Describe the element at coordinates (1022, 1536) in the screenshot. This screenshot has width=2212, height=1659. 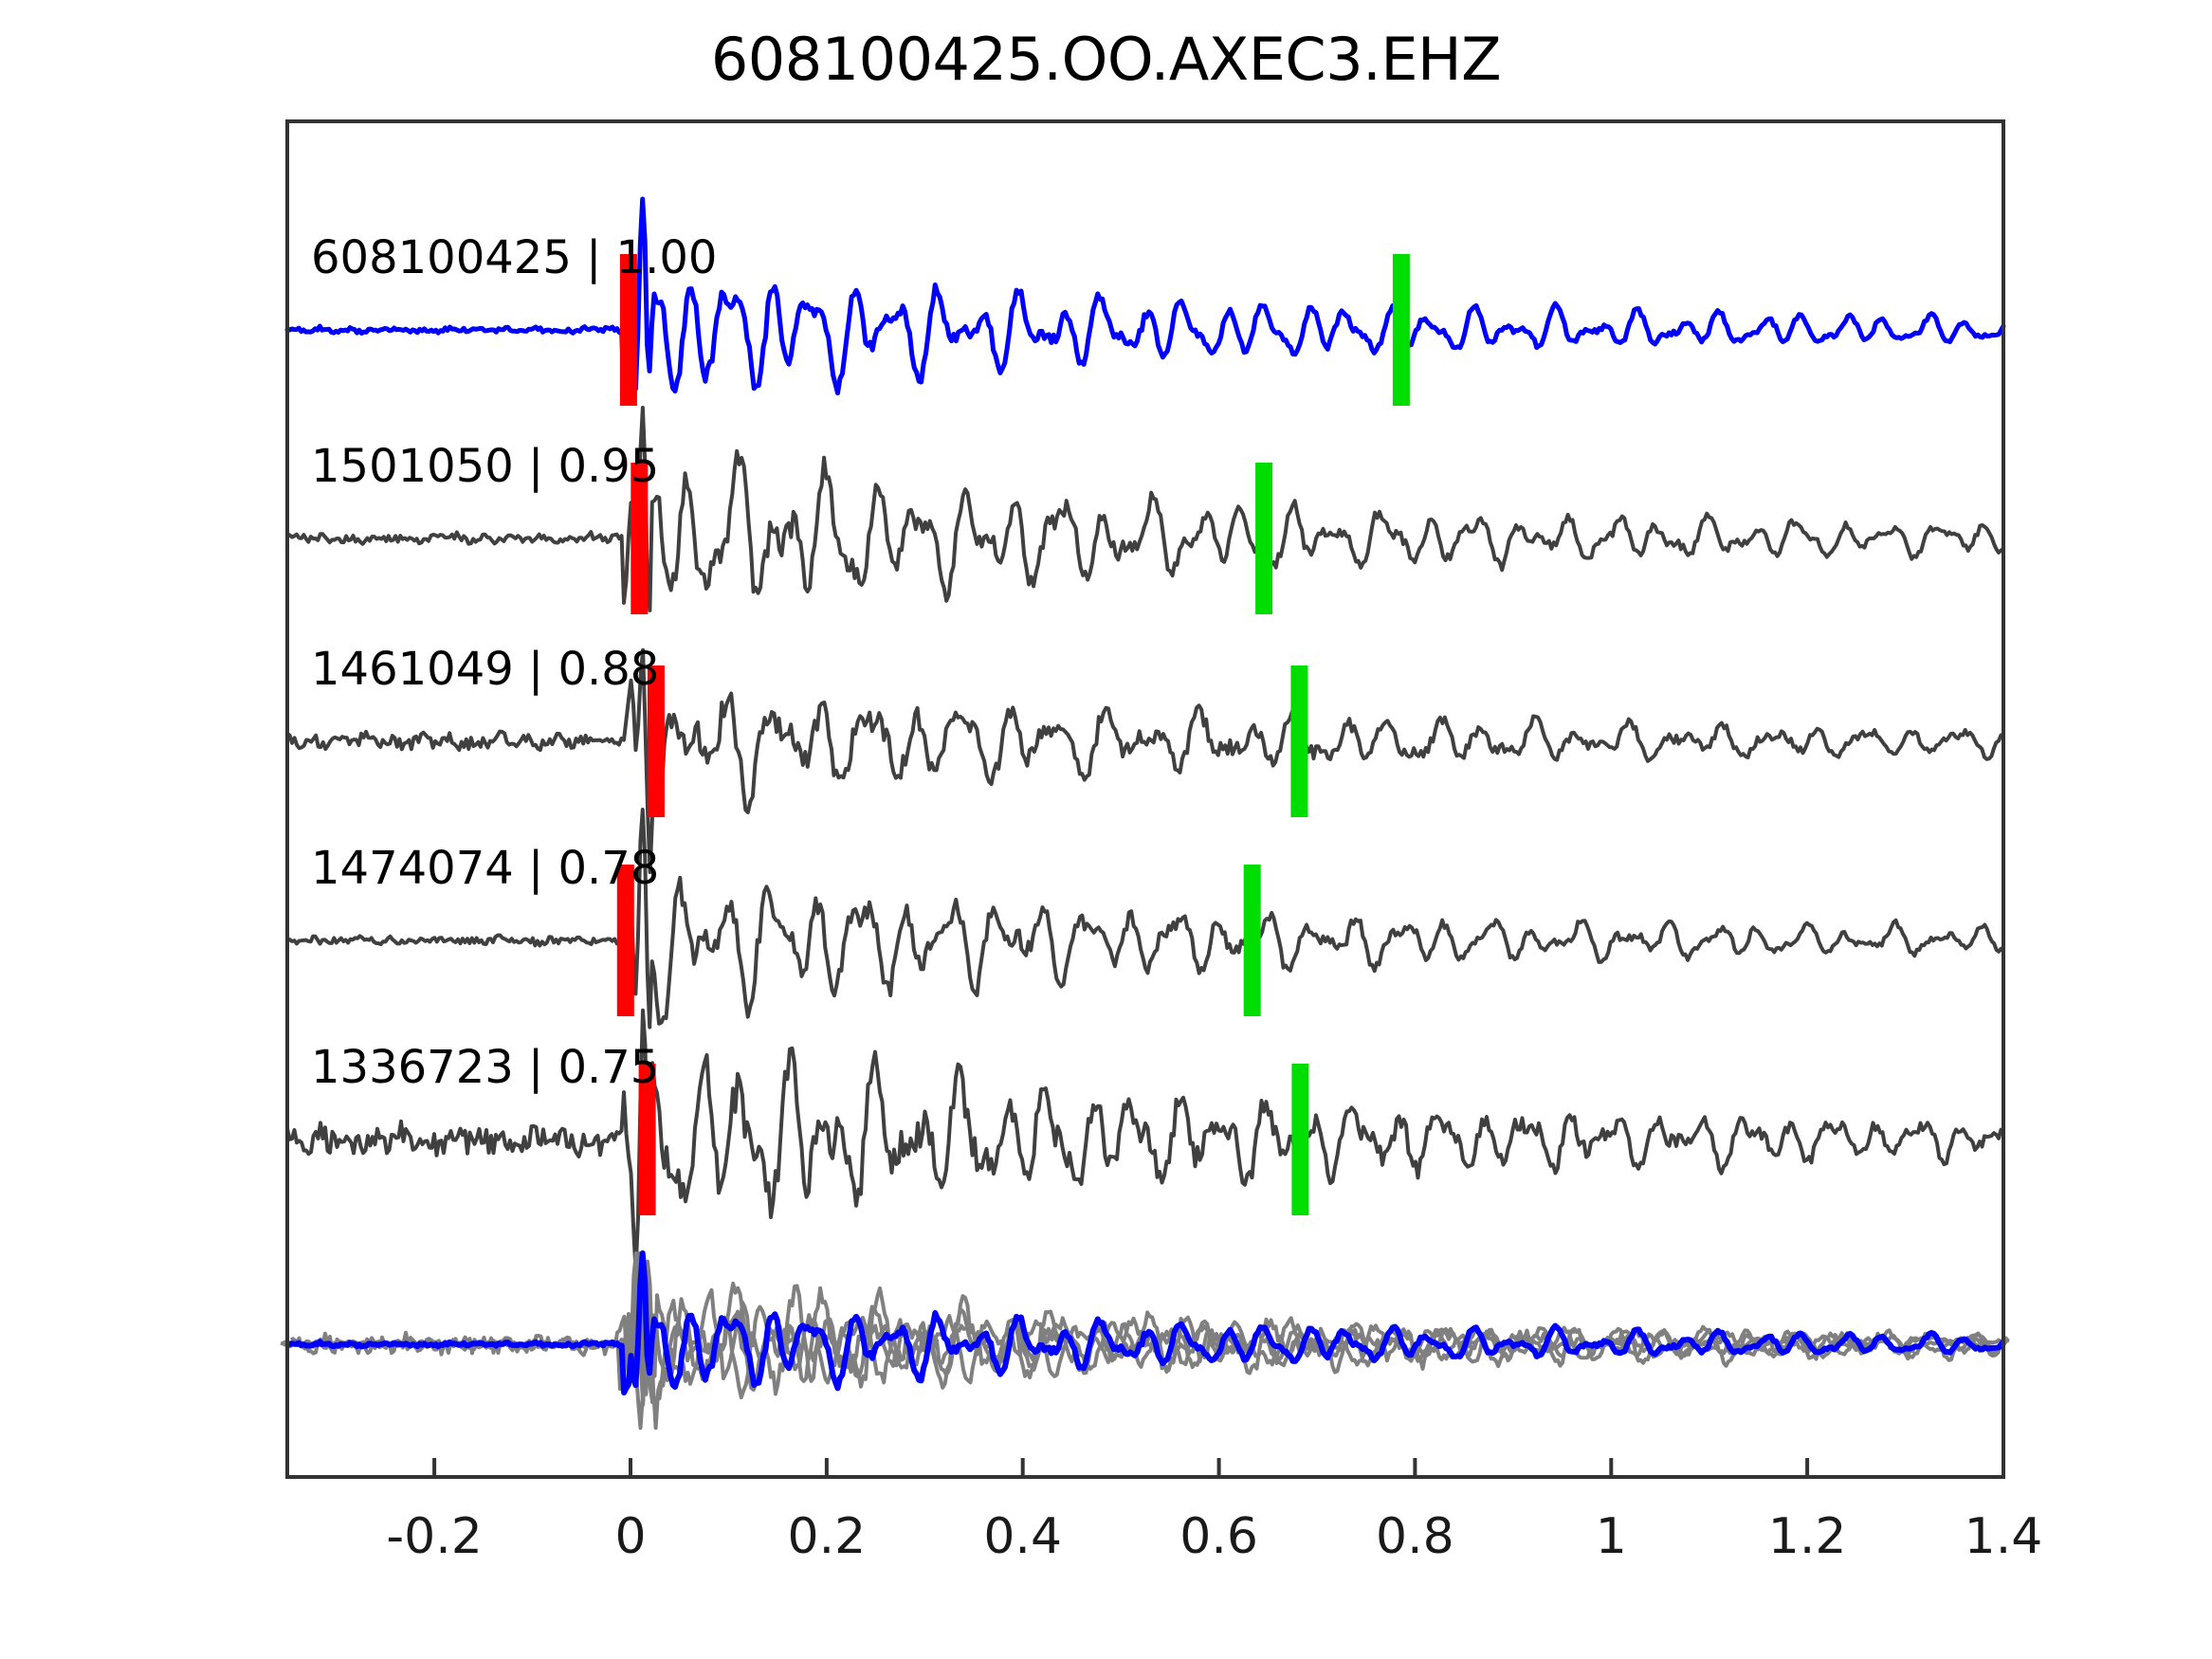
I see `x-tick-label: 0.4` at that location.